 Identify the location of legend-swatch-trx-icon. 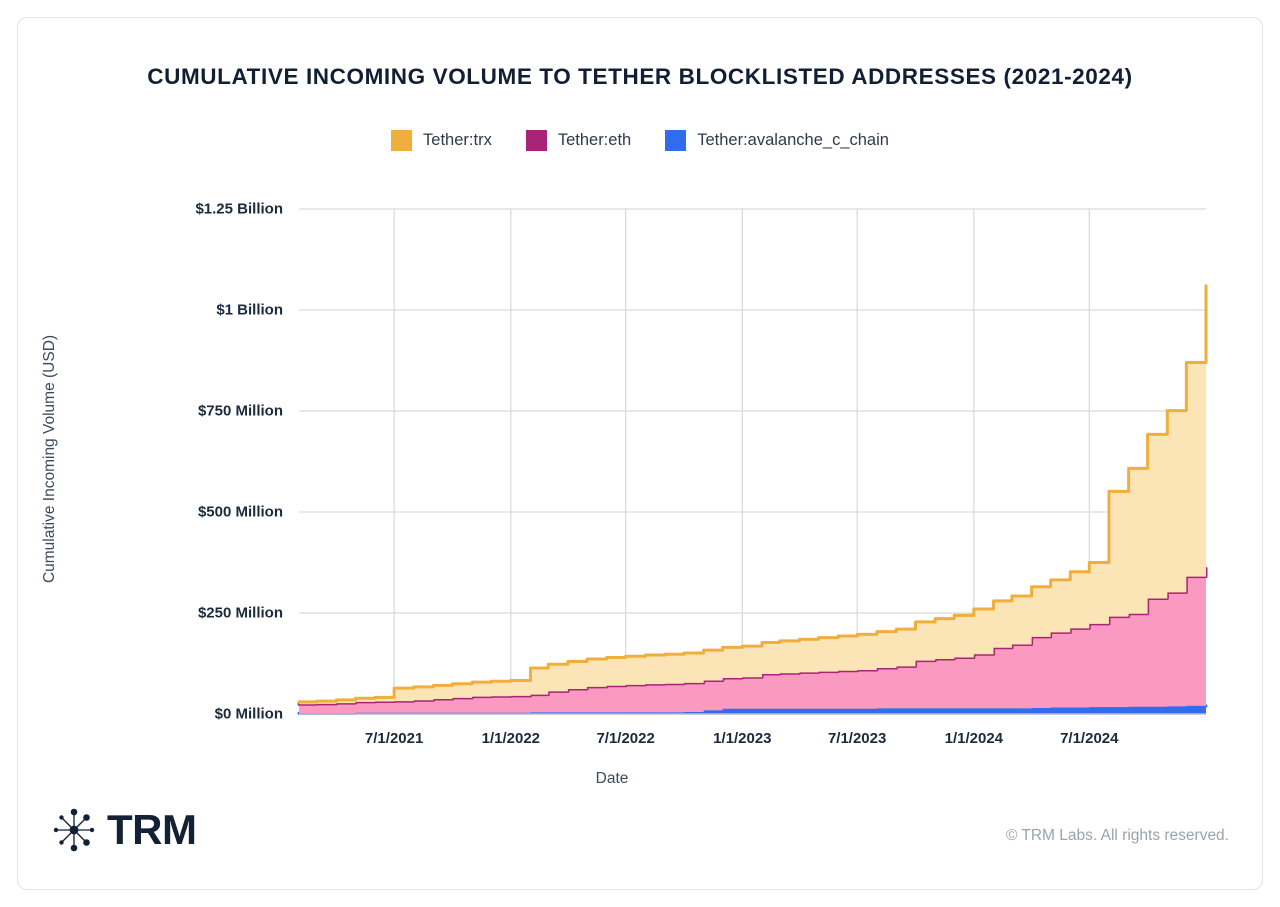
(402, 140).